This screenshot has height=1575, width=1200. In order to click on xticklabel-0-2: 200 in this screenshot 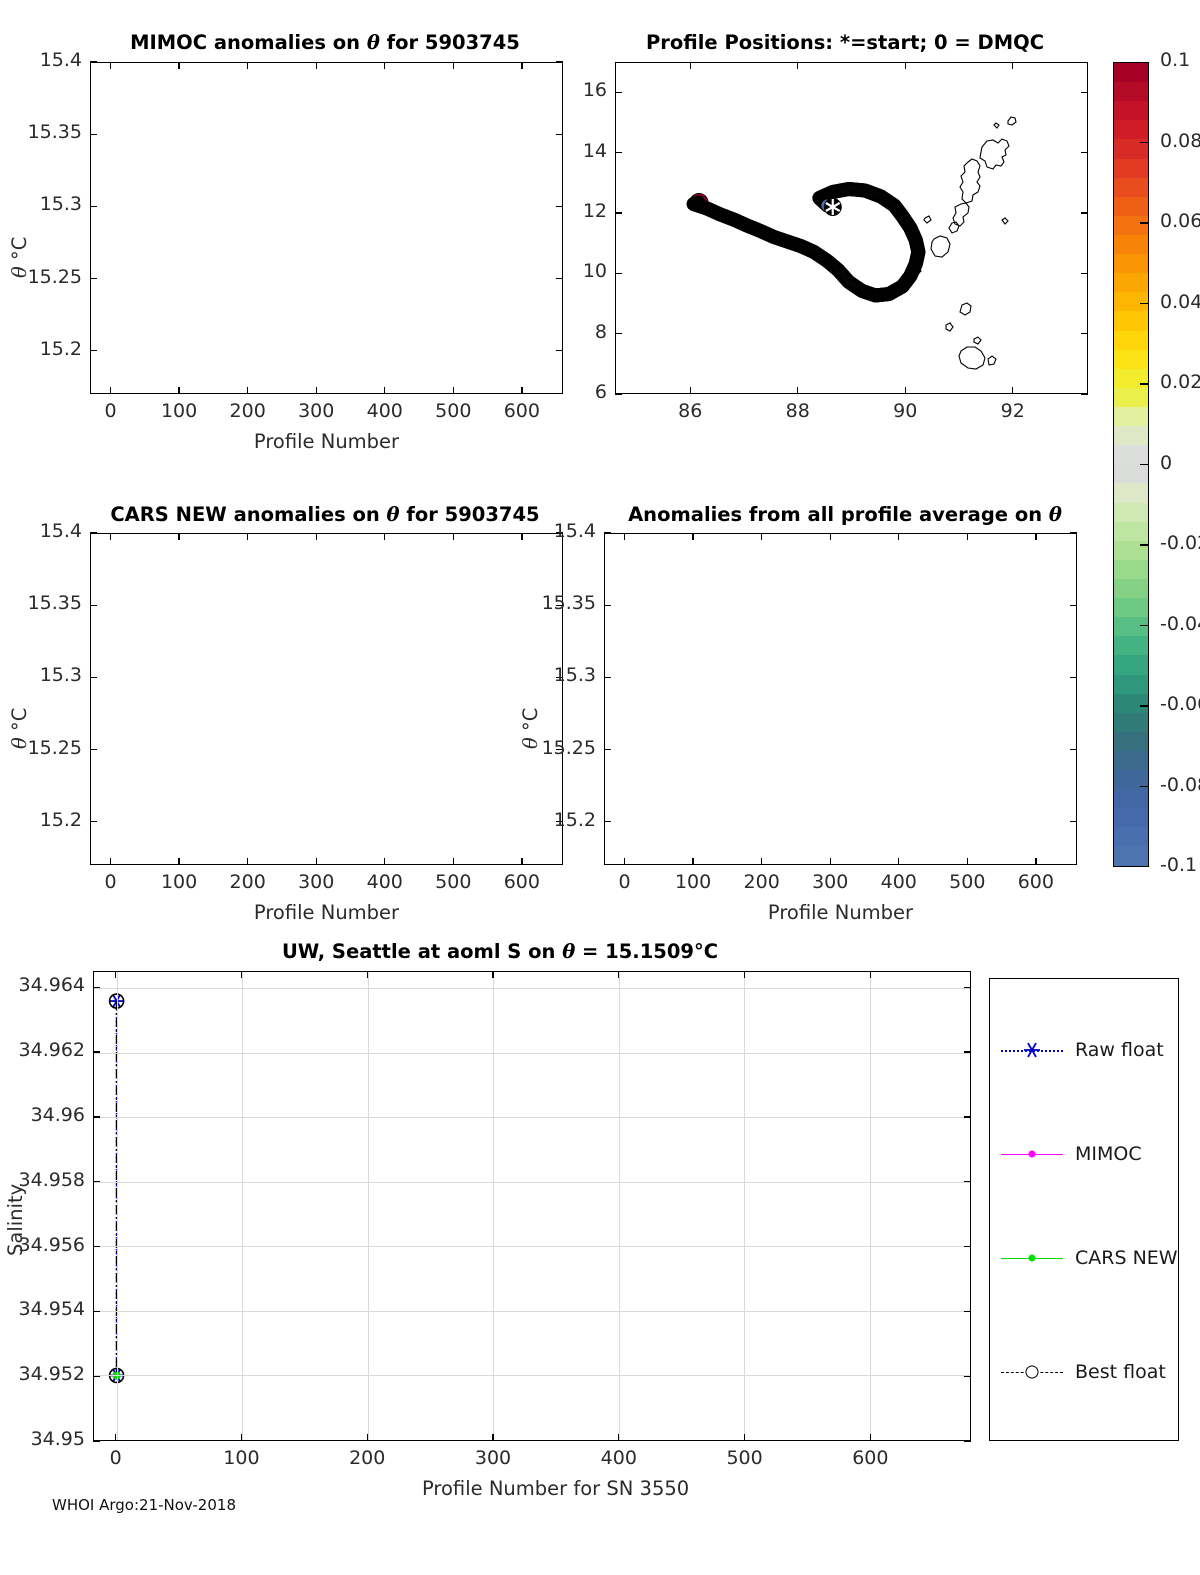, I will do `click(247, 411)`.